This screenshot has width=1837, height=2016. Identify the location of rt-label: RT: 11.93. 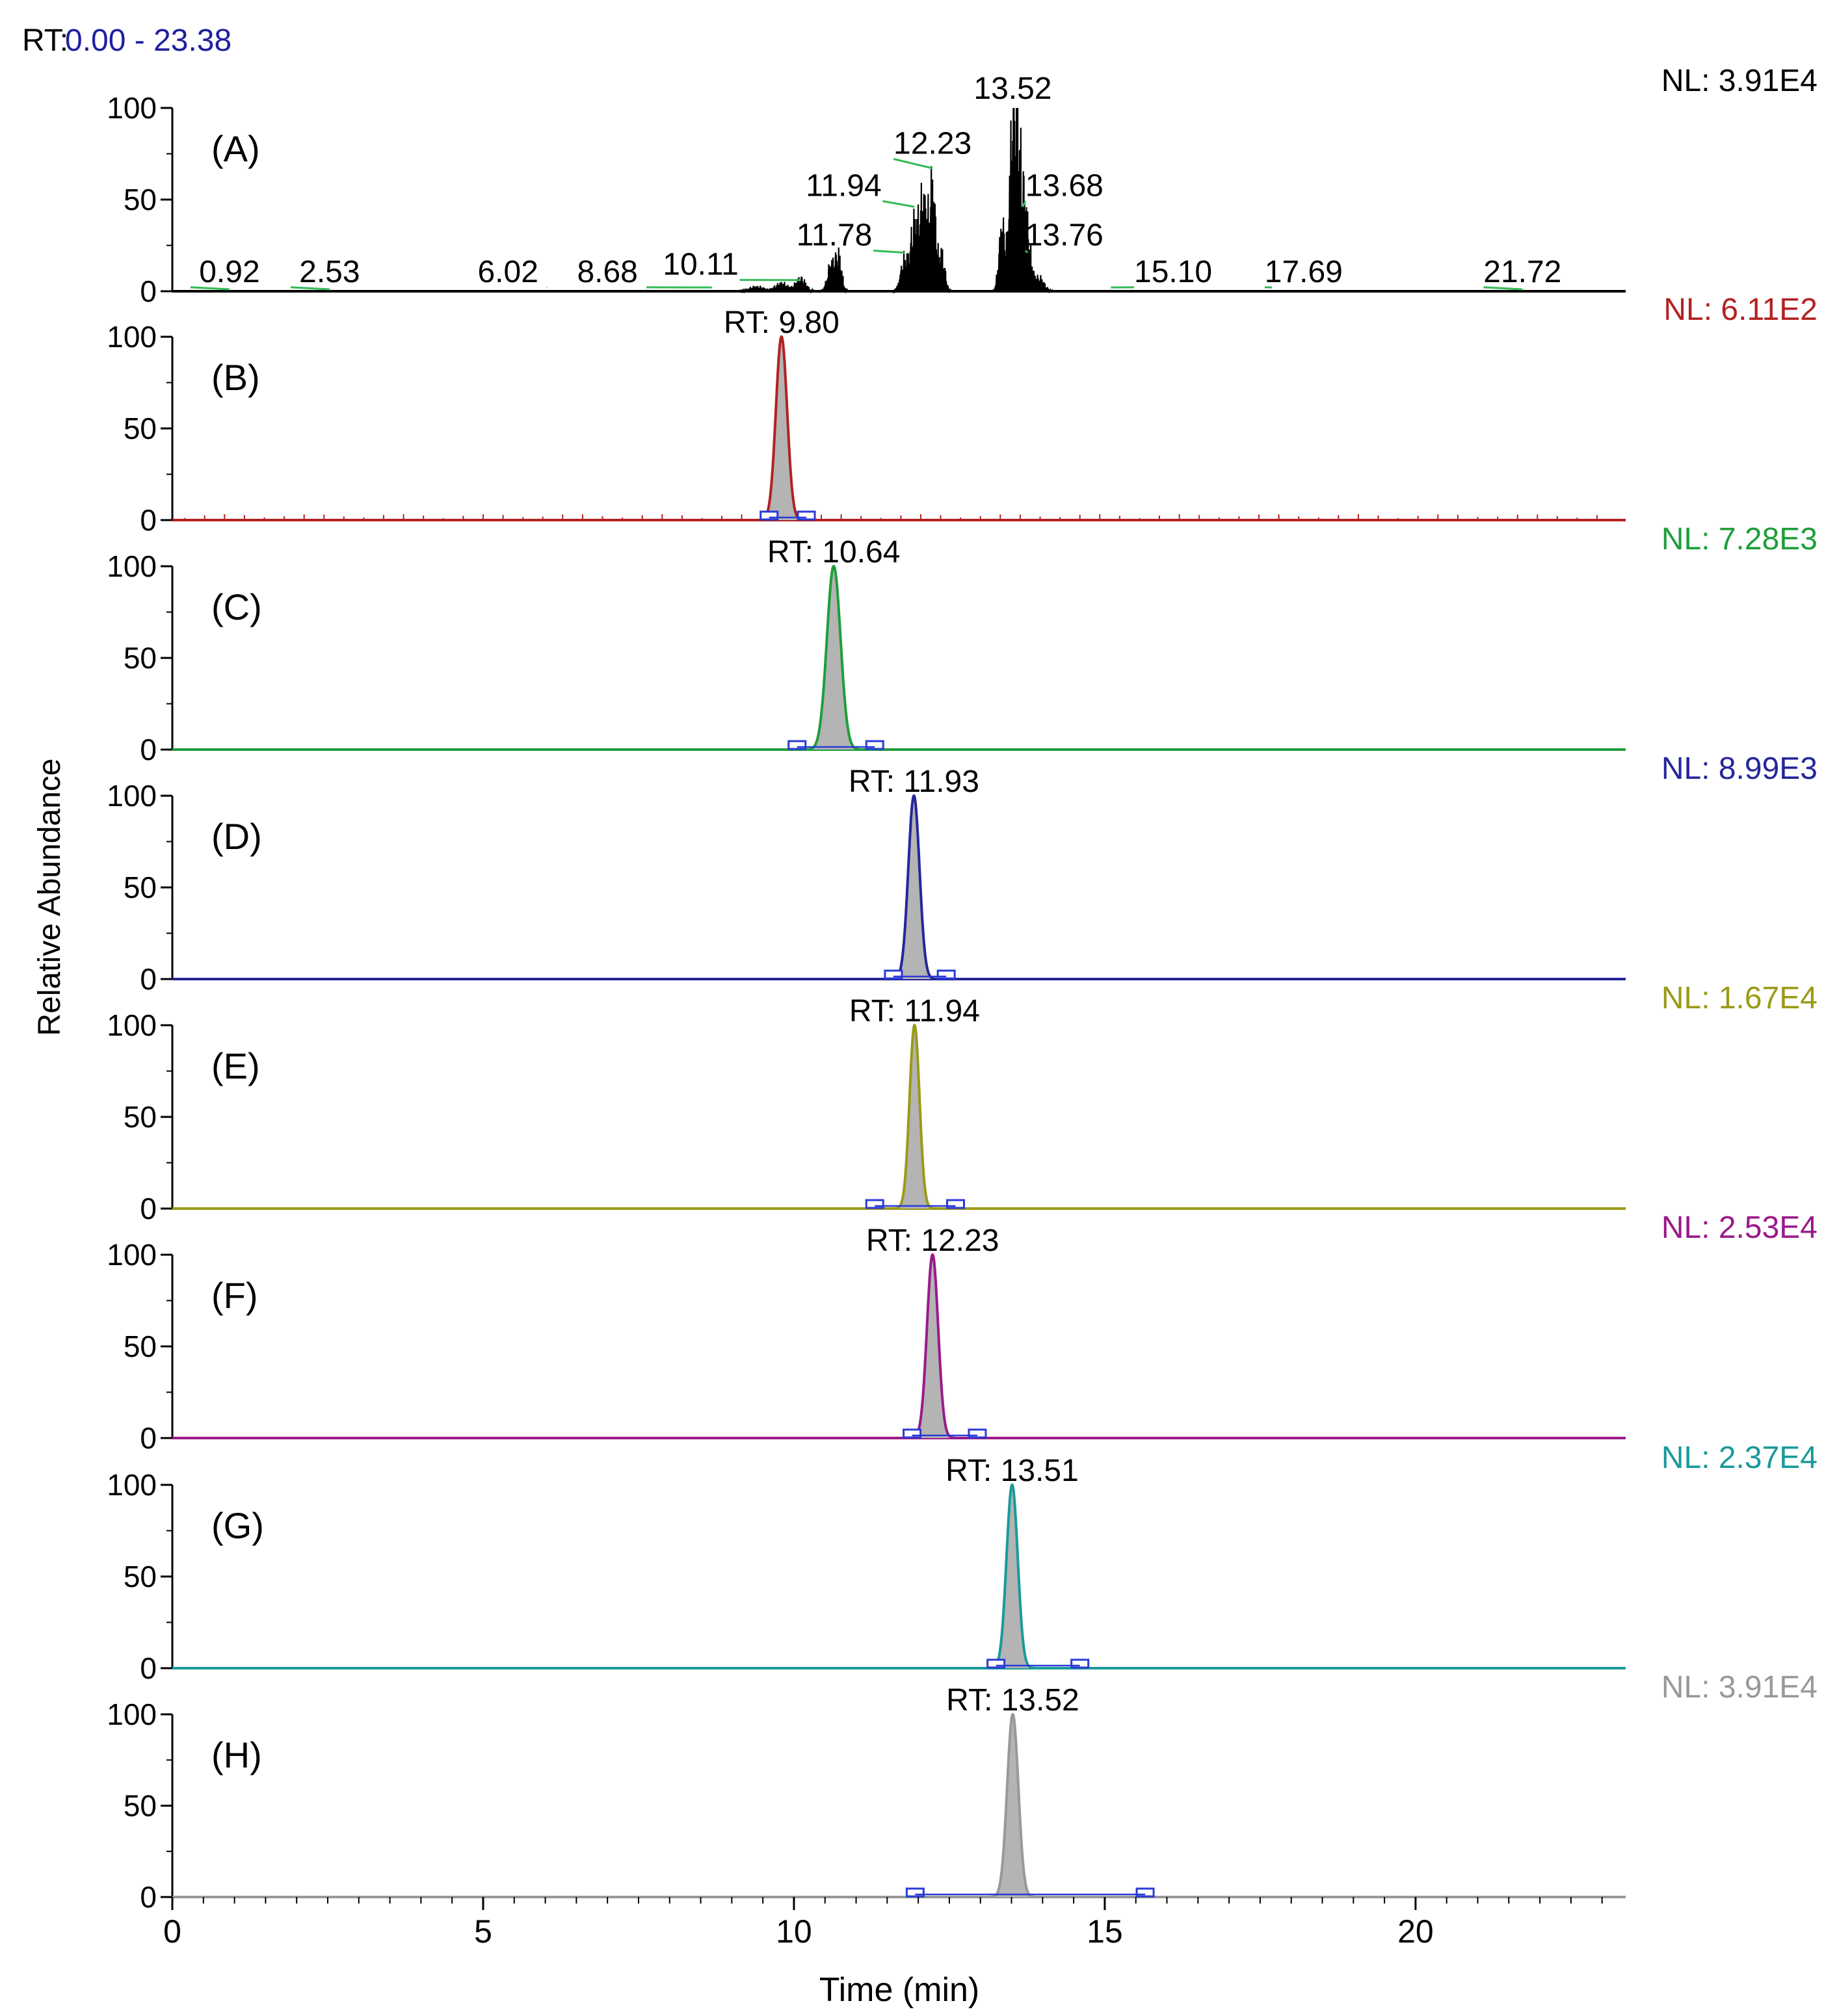
(914, 782).